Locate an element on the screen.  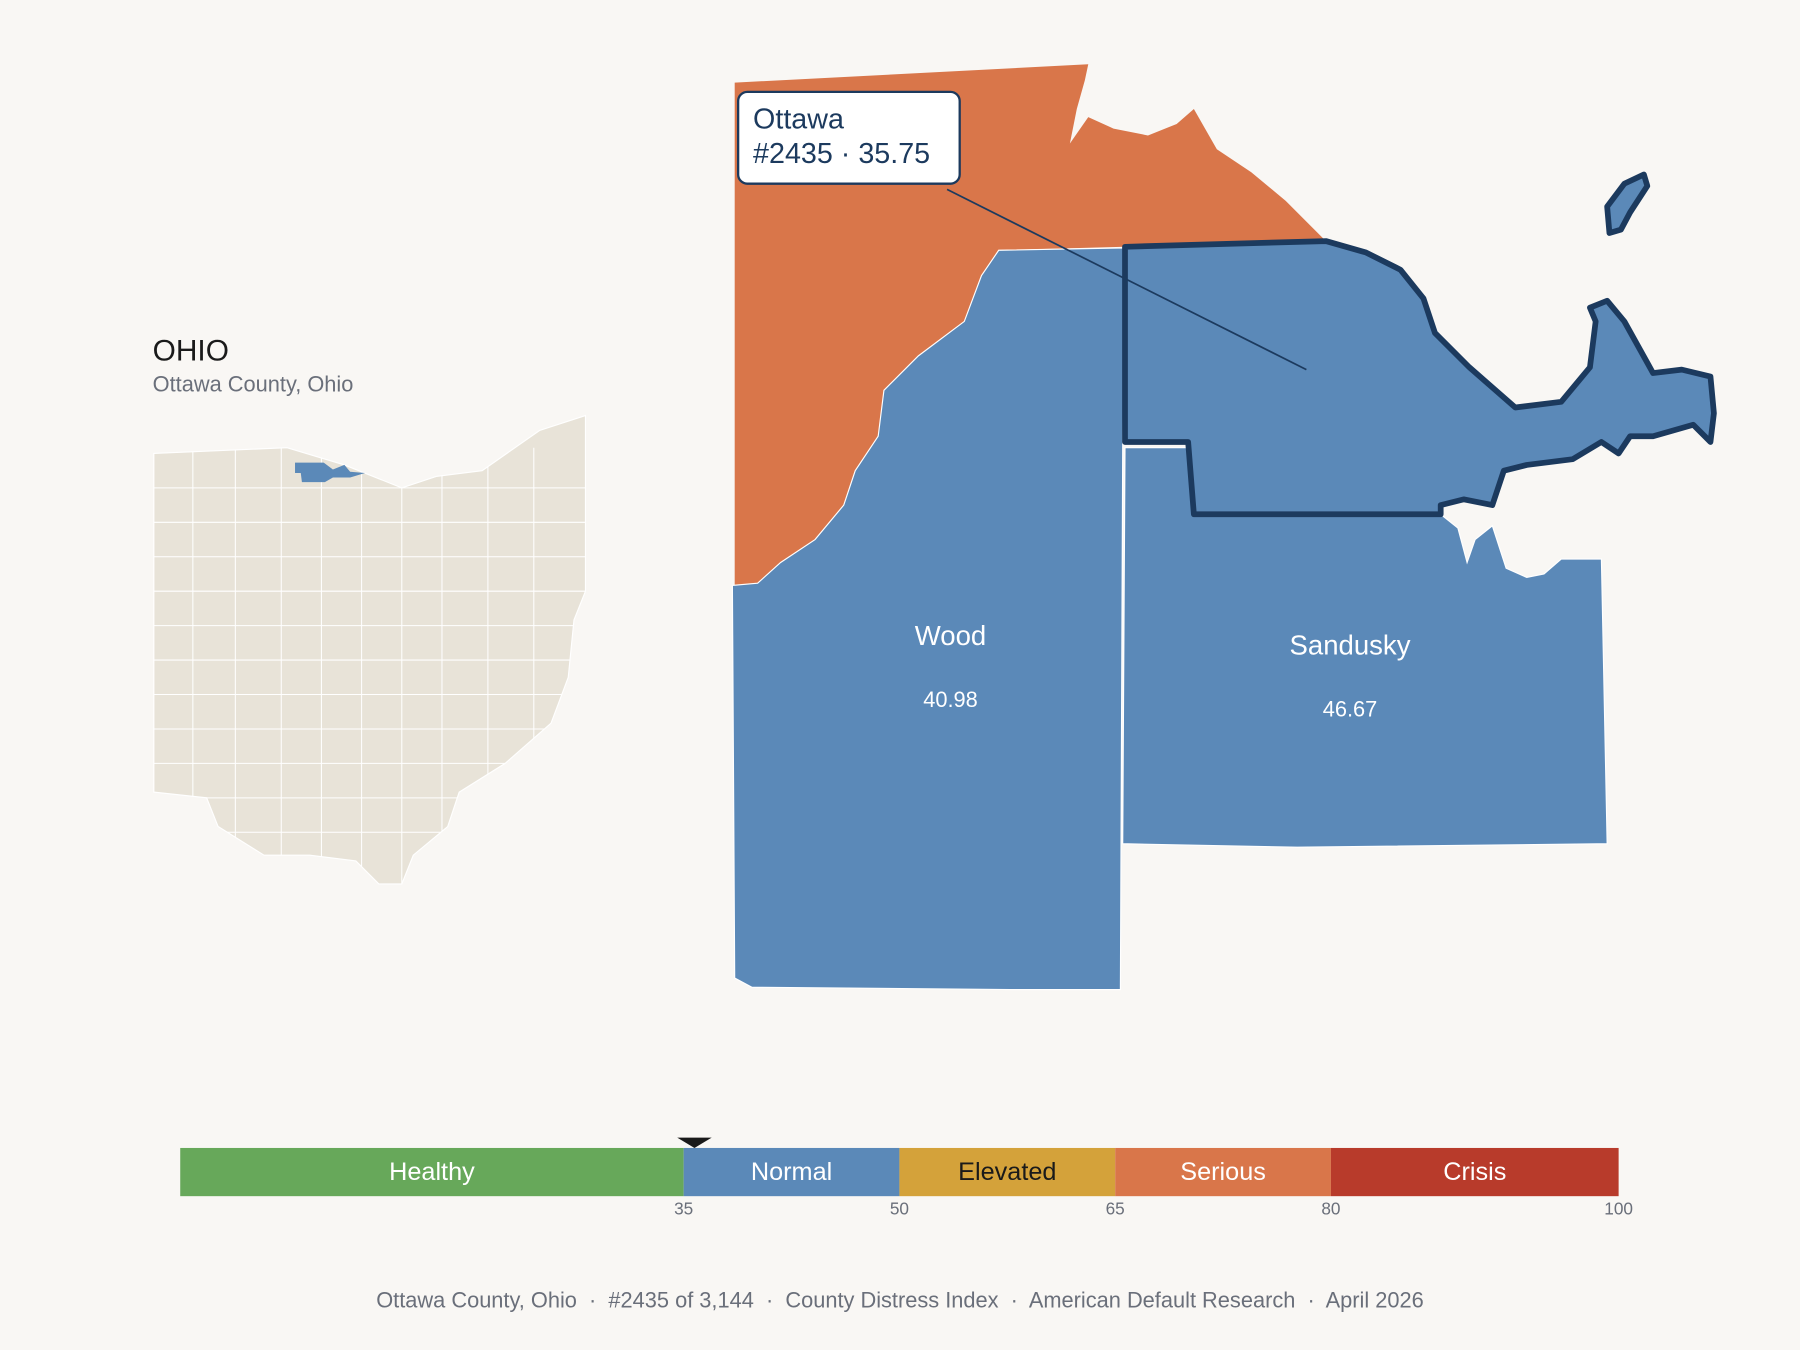
band-label: Normal is located at coordinates (791, 1172).